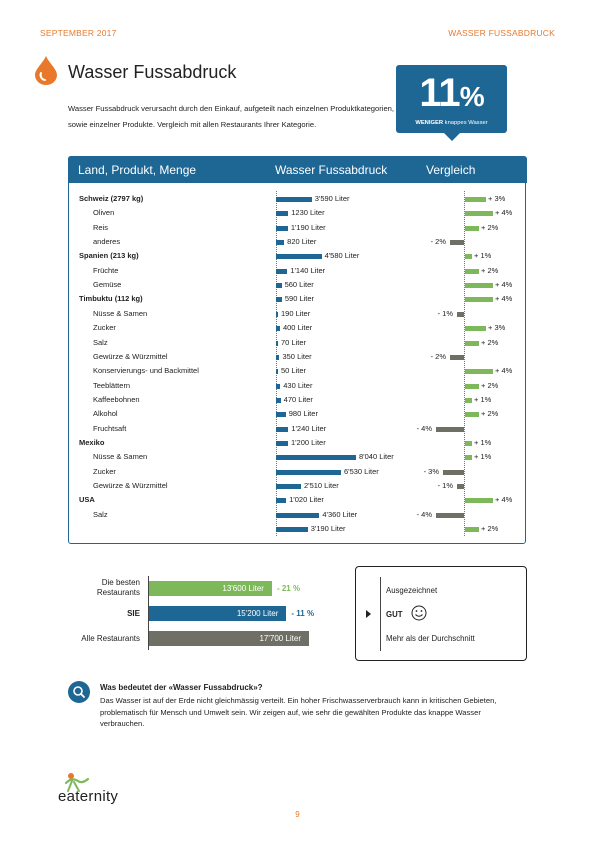  Describe the element at coordinates (78, 33) in the screenshot. I see `header-date: SEPTEMBER 2017` at that location.